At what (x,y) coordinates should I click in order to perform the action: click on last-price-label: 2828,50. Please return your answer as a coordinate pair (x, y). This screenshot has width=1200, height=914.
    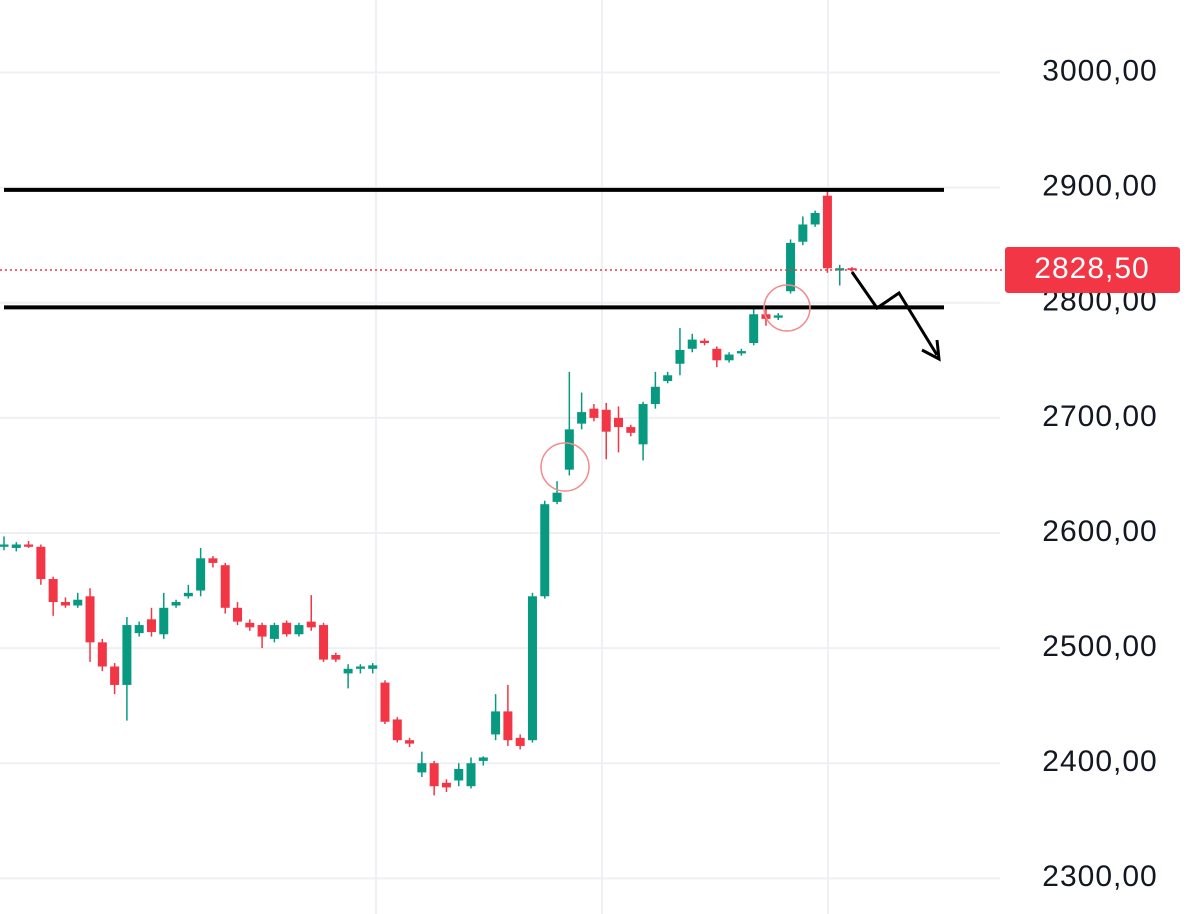
    Looking at the image, I should click on (1091, 268).